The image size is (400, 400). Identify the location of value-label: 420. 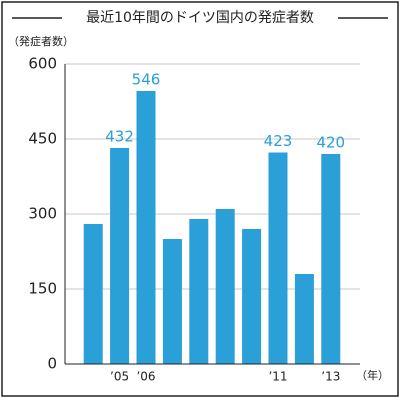
(330, 143).